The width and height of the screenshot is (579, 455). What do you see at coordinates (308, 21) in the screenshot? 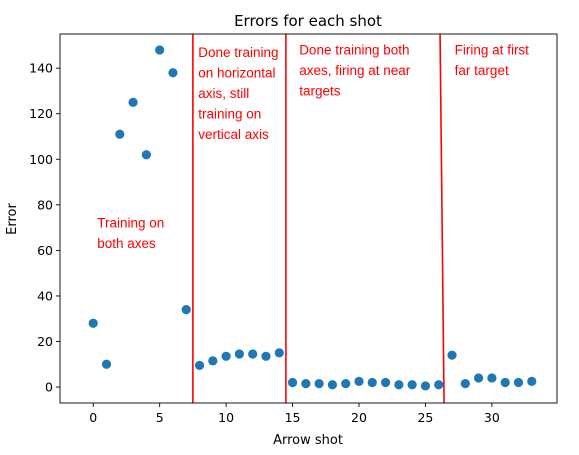
I see `chart-title: Errors for each shot` at bounding box center [308, 21].